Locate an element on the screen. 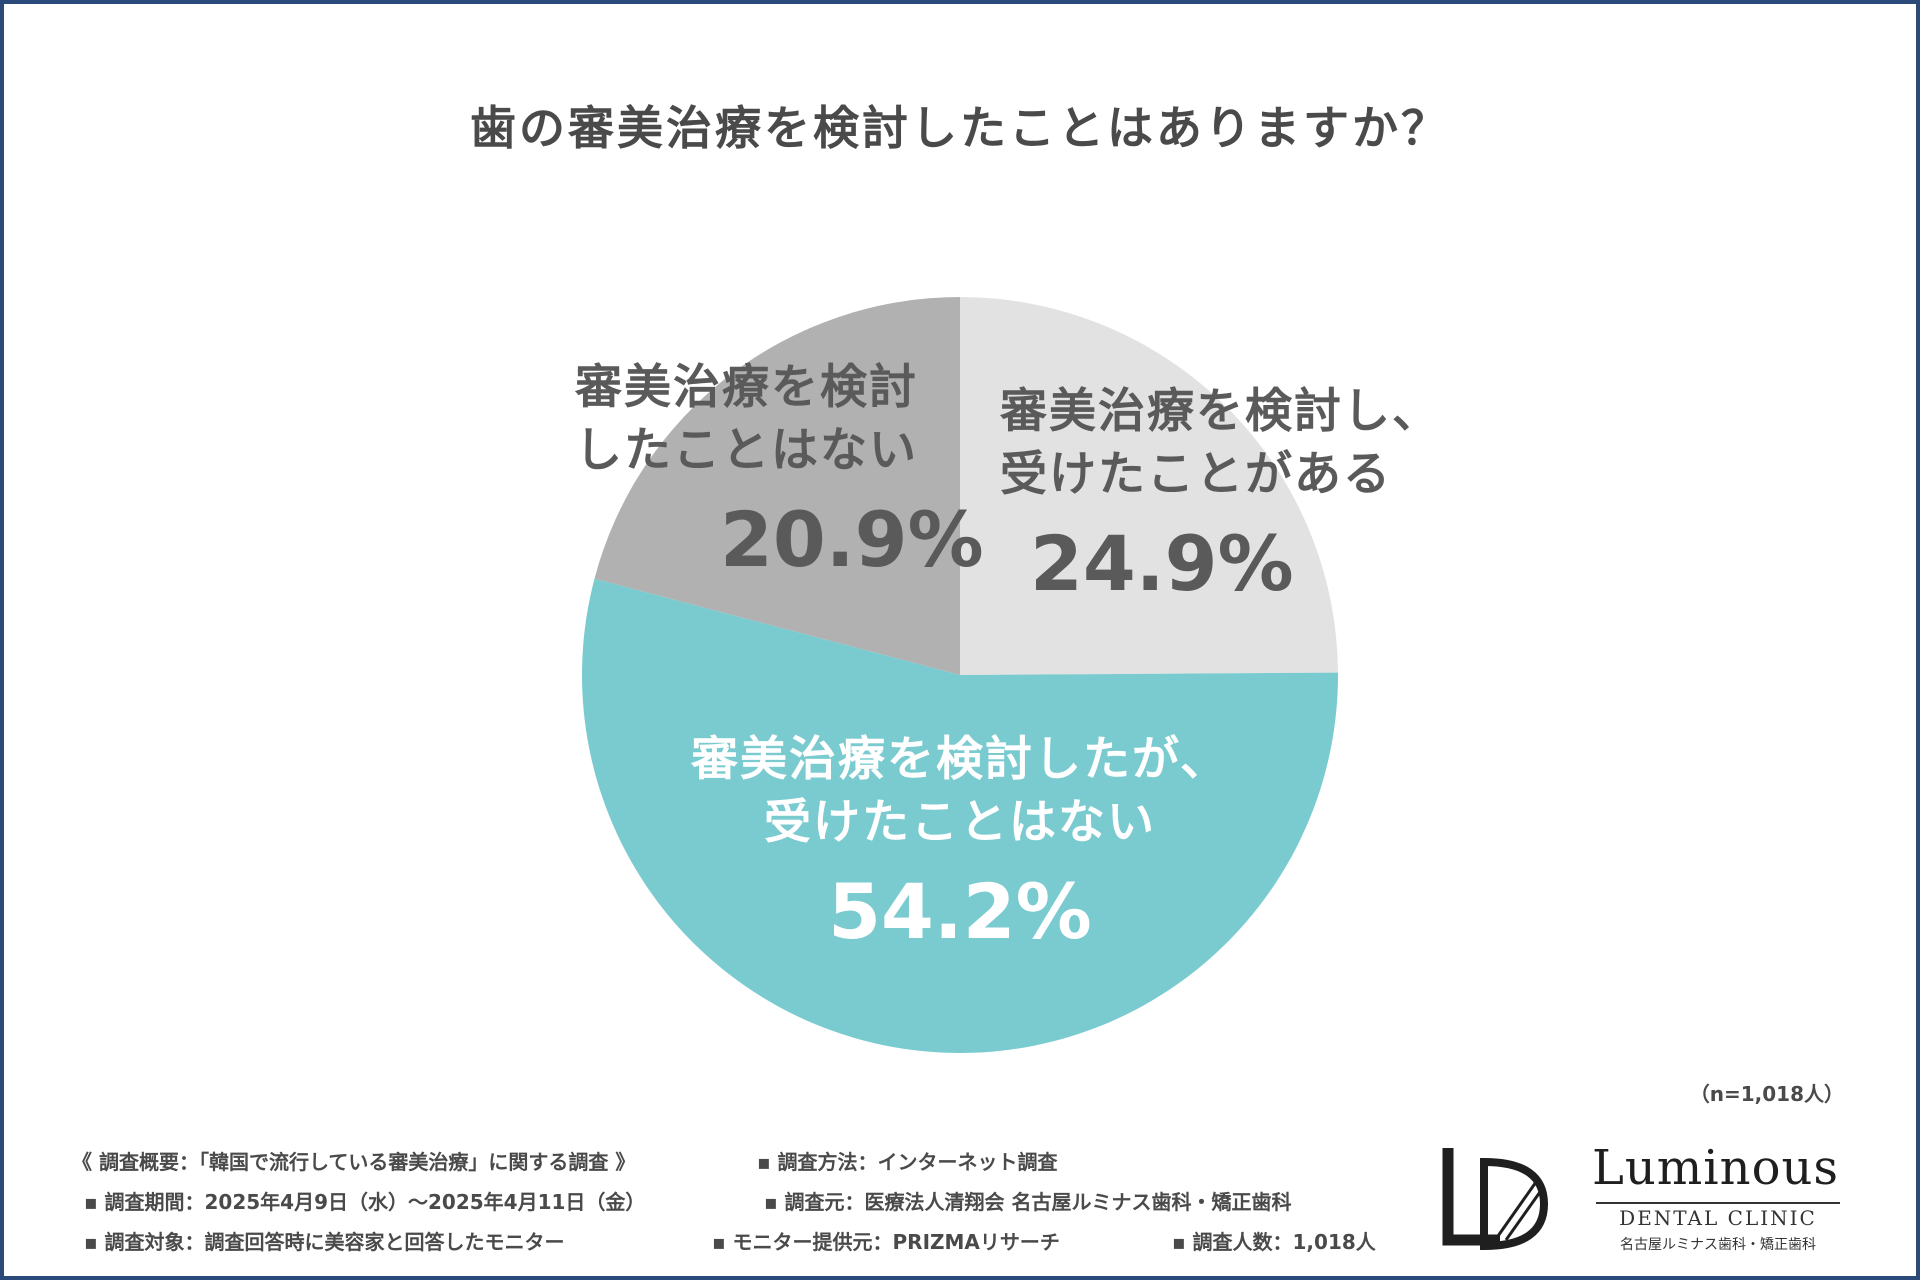 This screenshot has height=1280, width=1920. label-considered-not-received-pct: 54.2% is located at coordinates (960, 911).